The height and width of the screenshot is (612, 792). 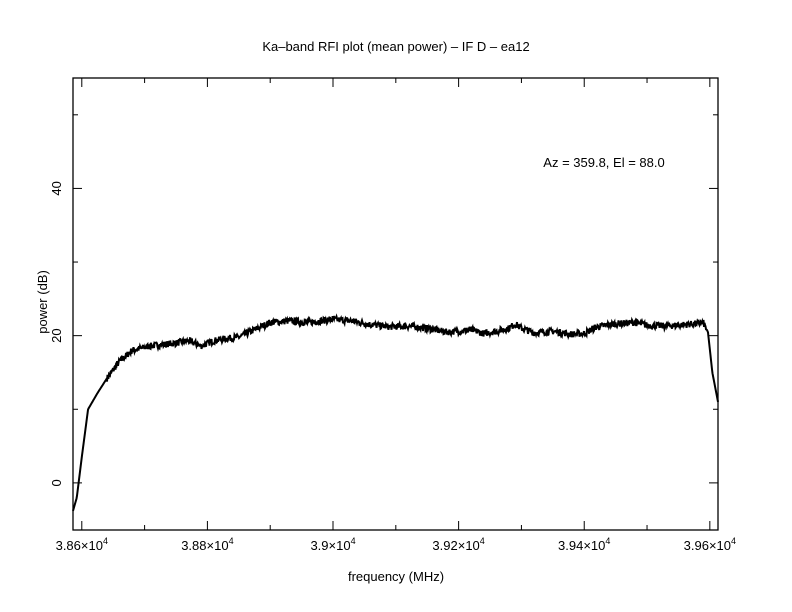 What do you see at coordinates (584, 544) in the screenshot?
I see `x-tick-label: 3.94×10⁴` at bounding box center [584, 544].